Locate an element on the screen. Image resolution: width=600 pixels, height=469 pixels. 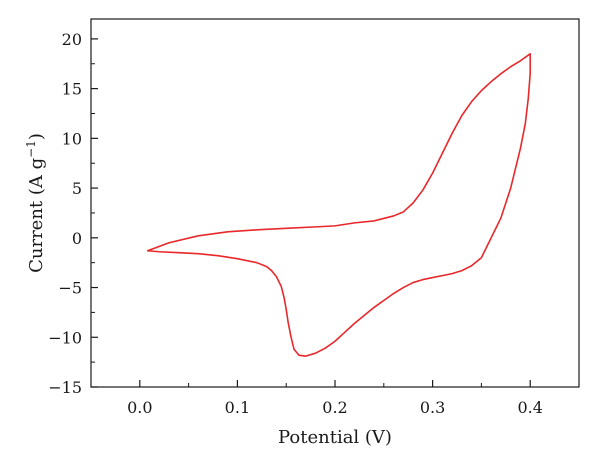
x-tick-label: 0.1 is located at coordinates (237, 407).